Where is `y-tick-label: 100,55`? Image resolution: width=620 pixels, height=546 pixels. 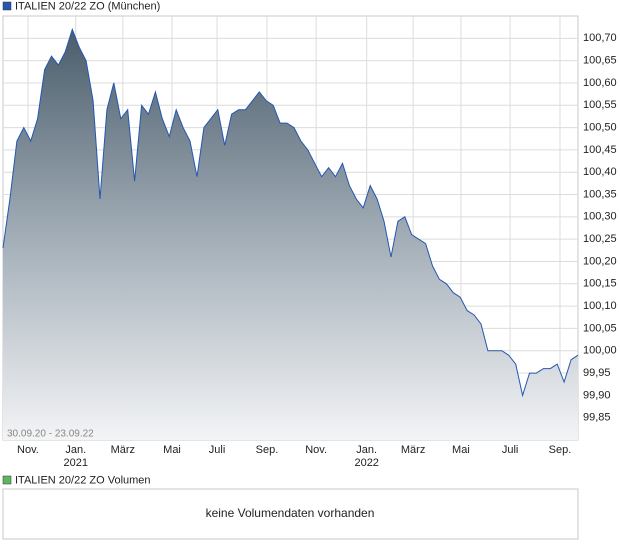 y-tick-label: 100,55 is located at coordinates (600, 105).